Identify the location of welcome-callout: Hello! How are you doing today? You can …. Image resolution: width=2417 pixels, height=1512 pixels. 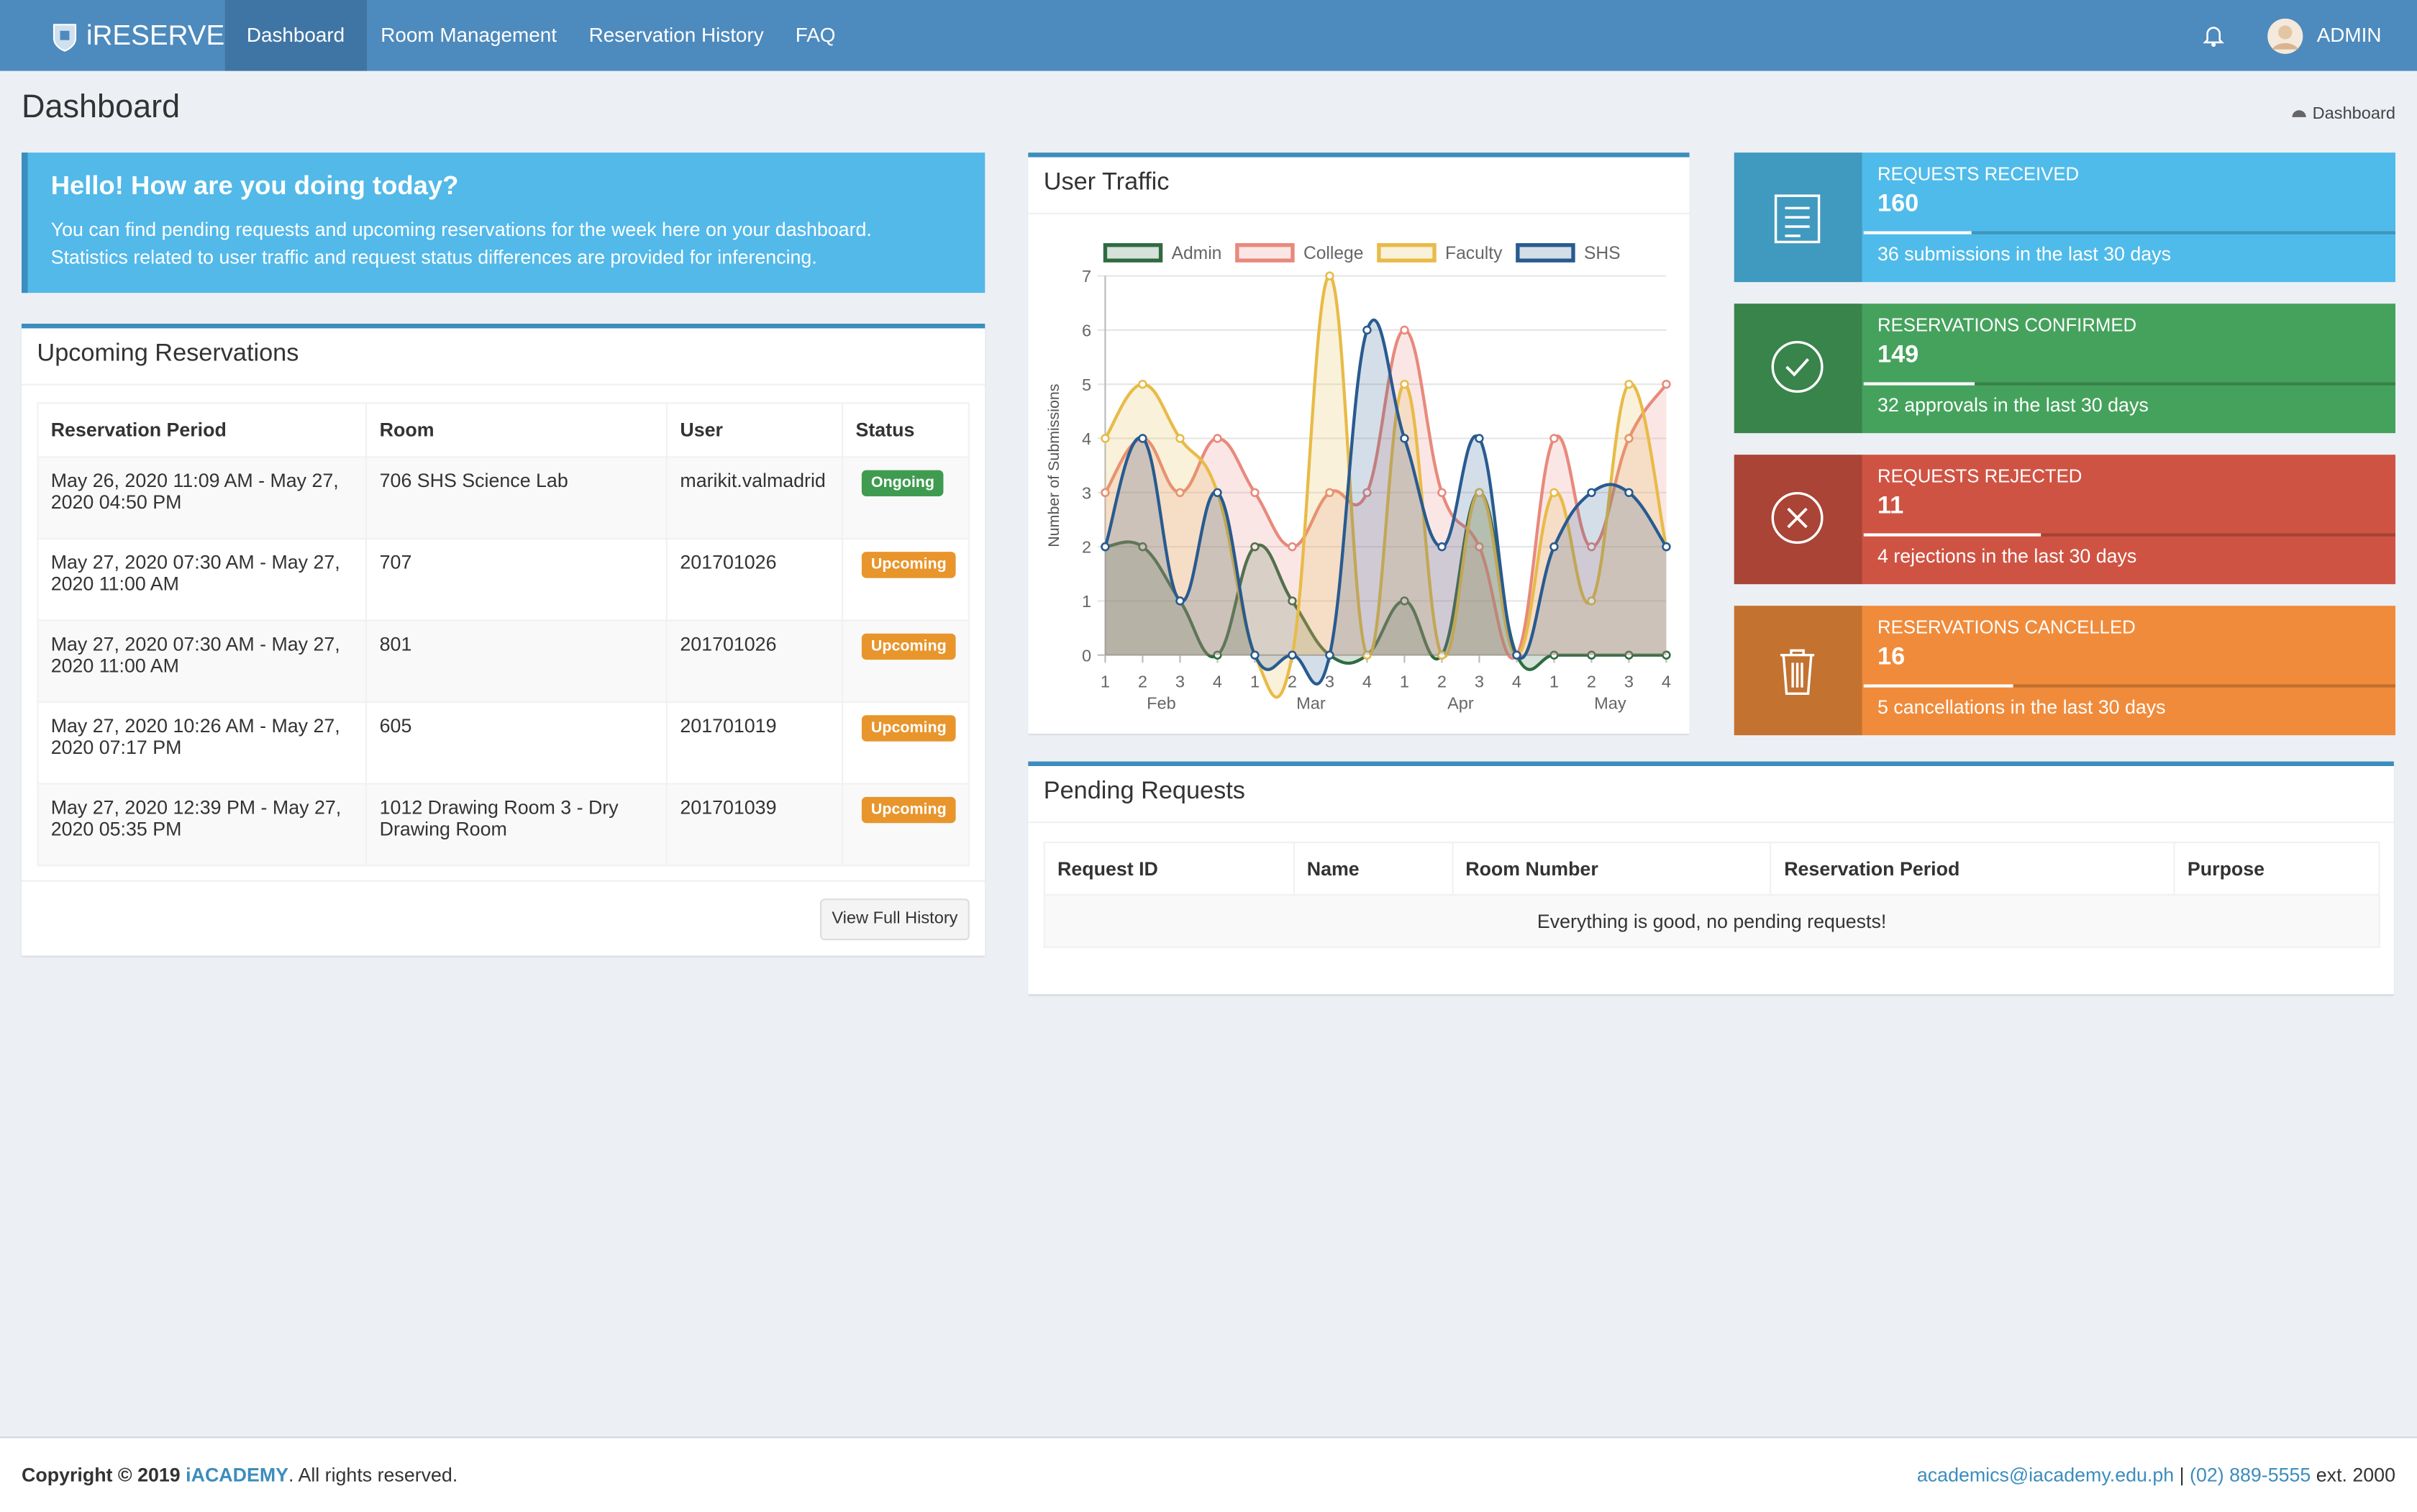
(504, 223).